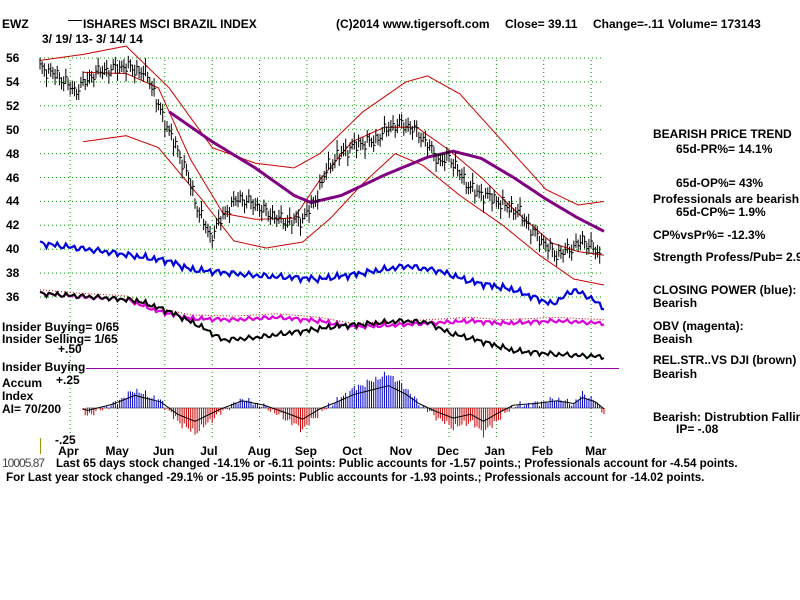 This screenshot has width=800, height=600. I want to click on y-tick-46: 46, so click(13, 177).